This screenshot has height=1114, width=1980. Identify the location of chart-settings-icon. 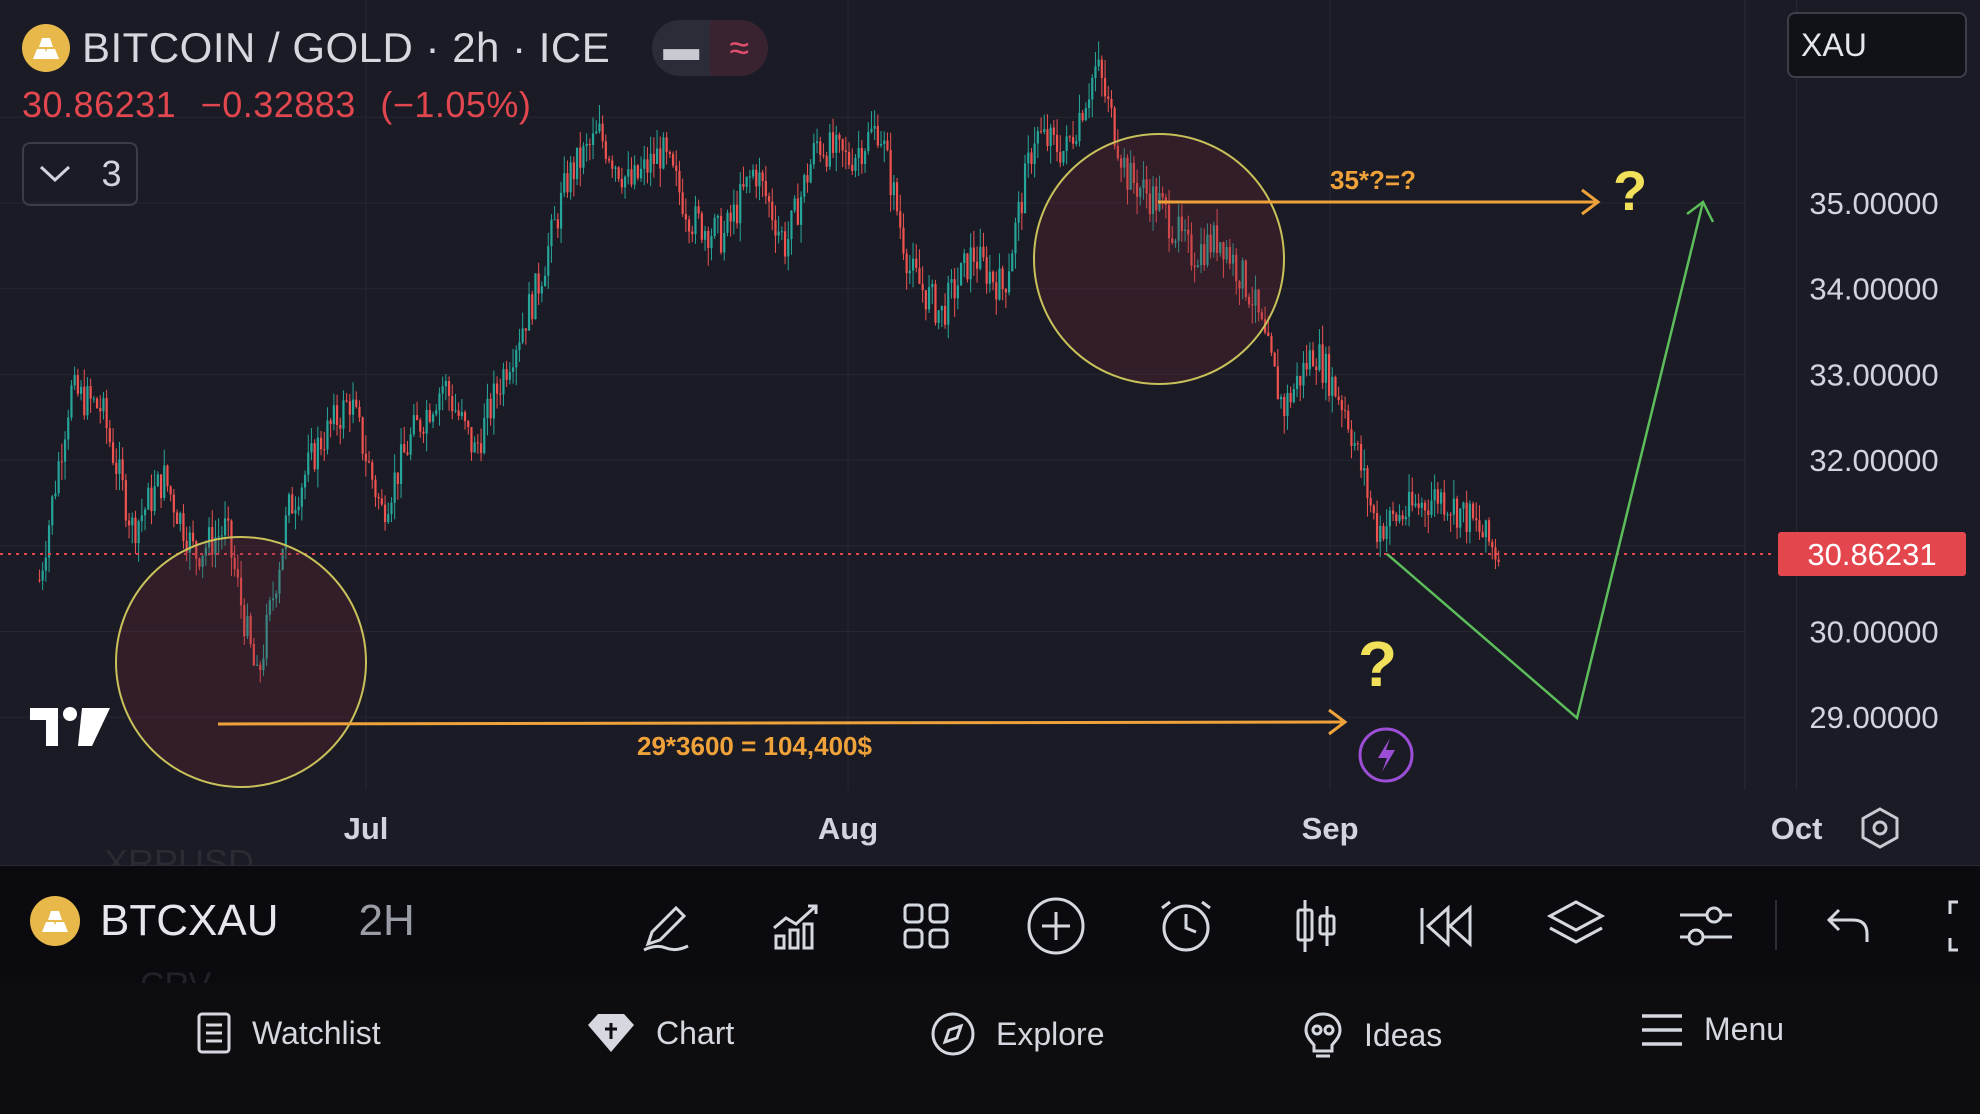
(1880, 830).